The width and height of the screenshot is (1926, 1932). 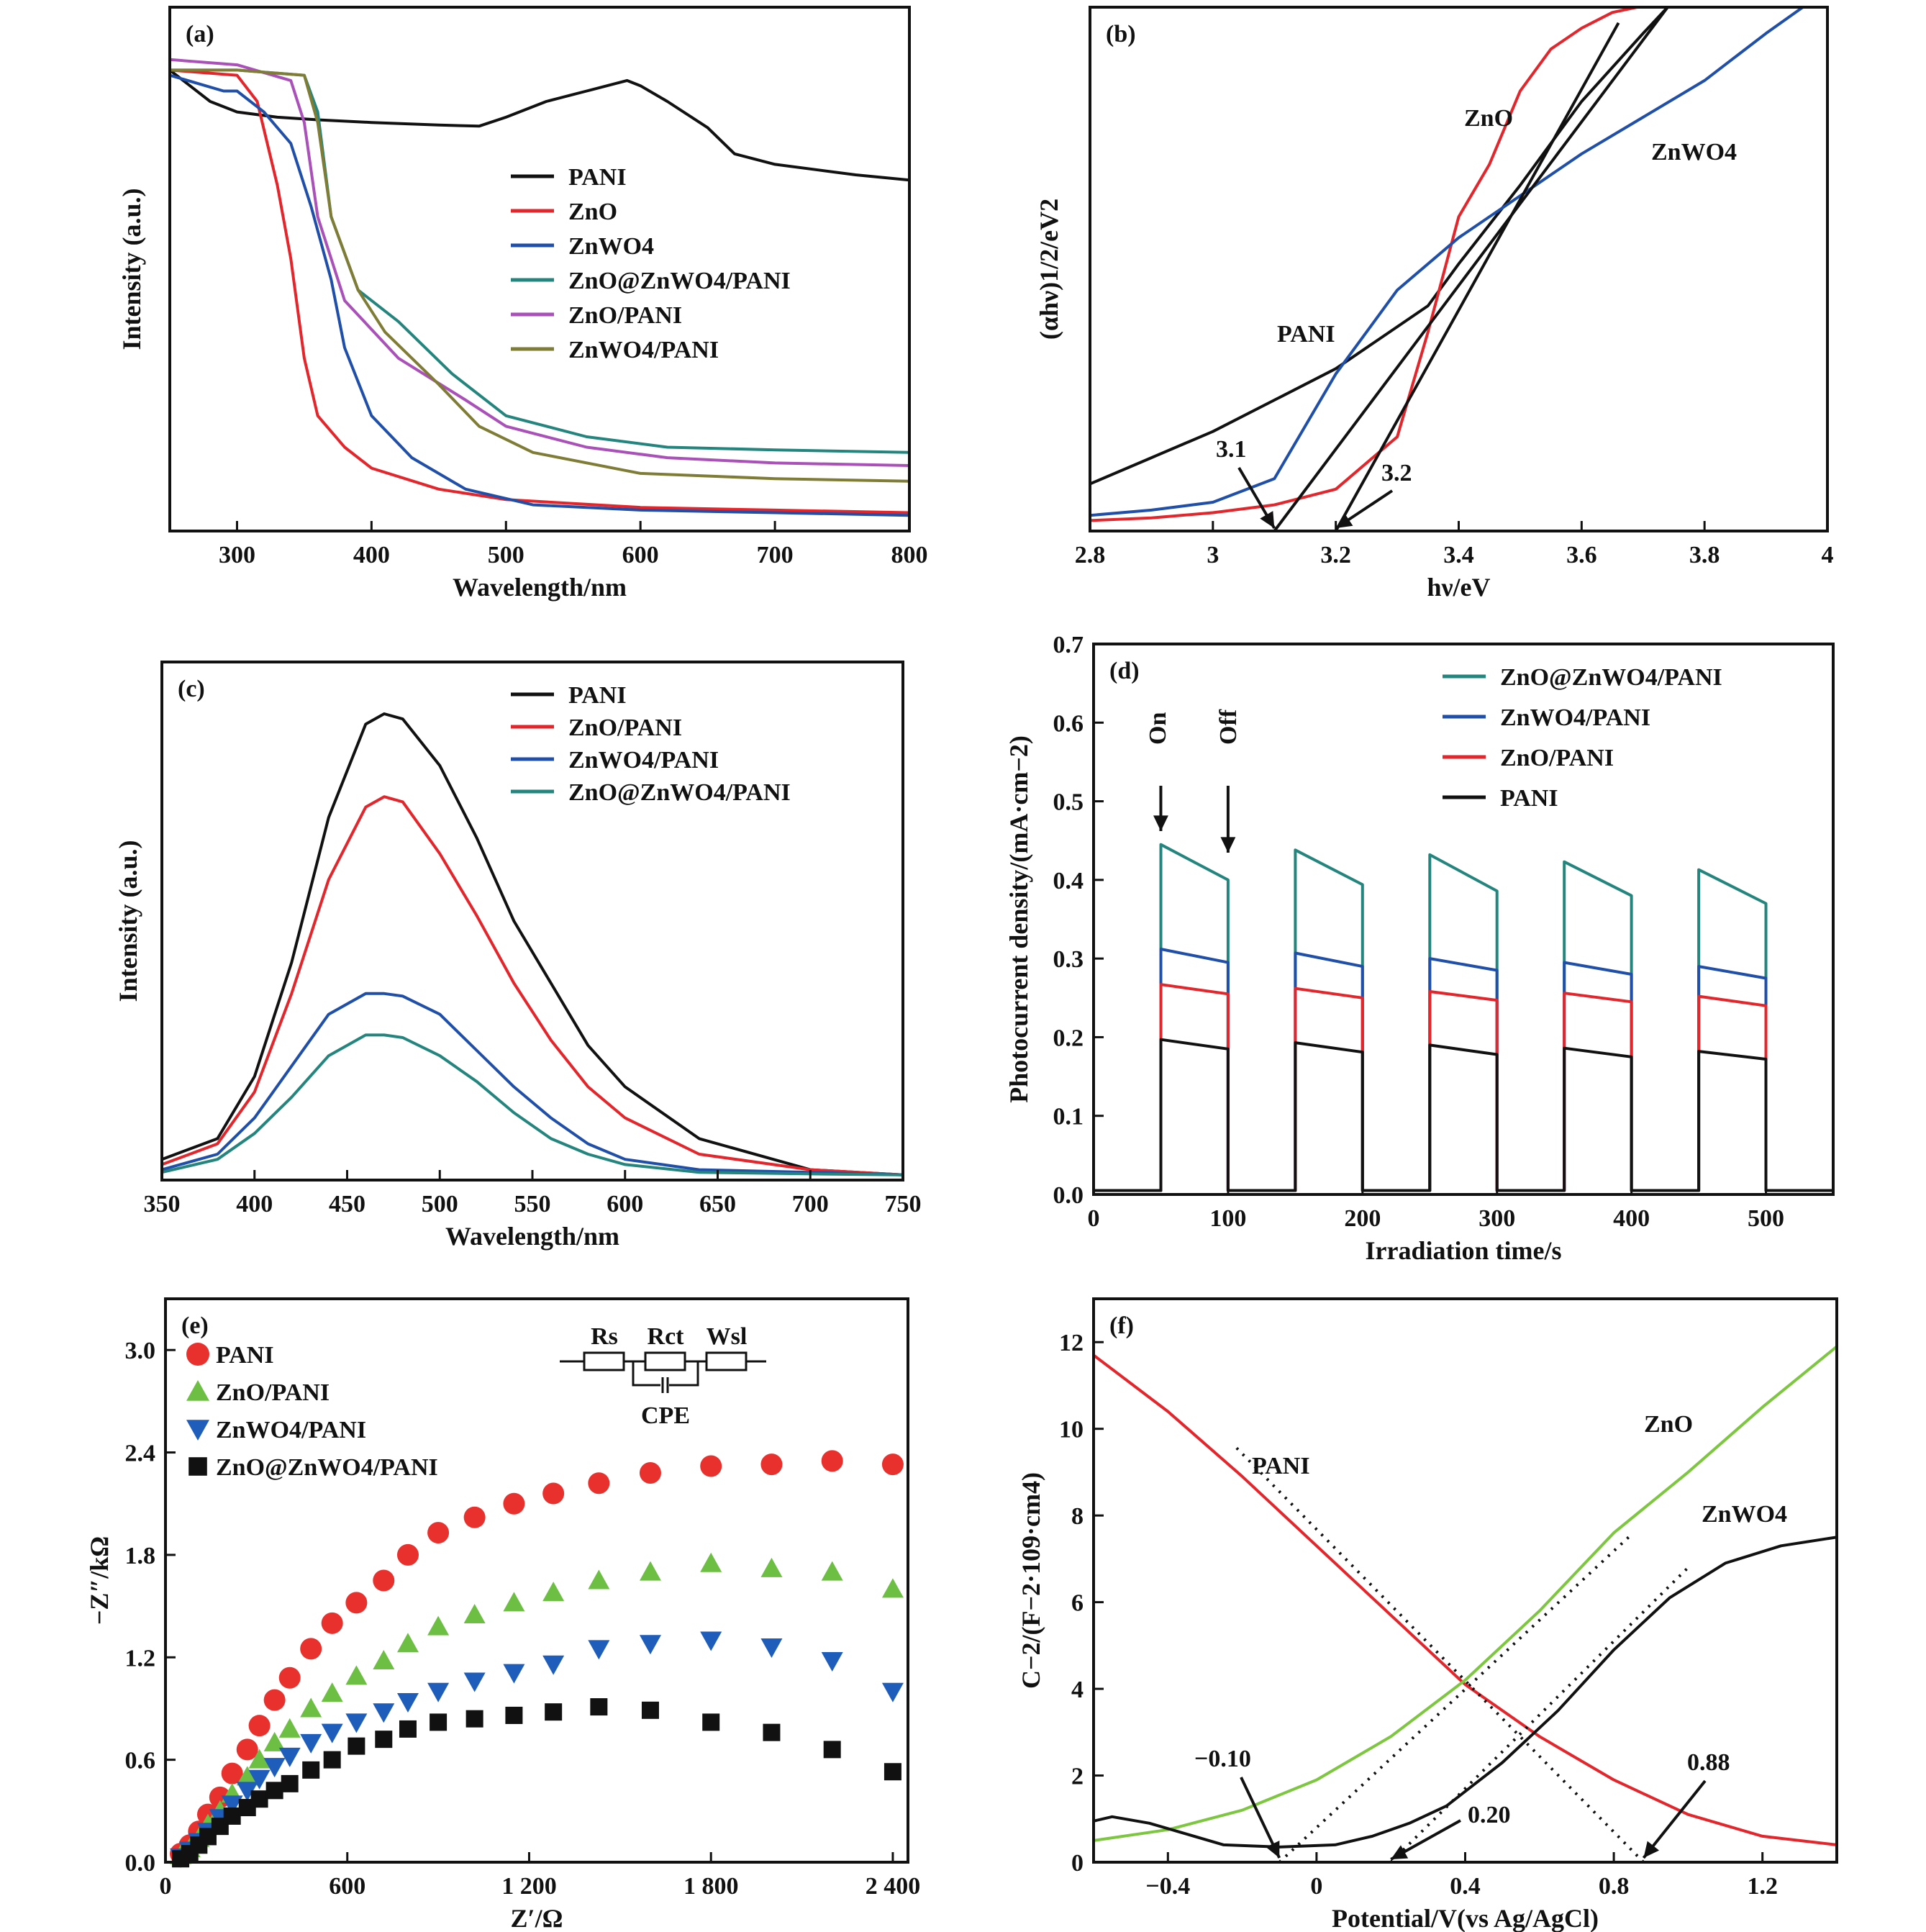 What do you see at coordinates (1068, 645) in the screenshot?
I see `y-tick-label-d: 0.7` at bounding box center [1068, 645].